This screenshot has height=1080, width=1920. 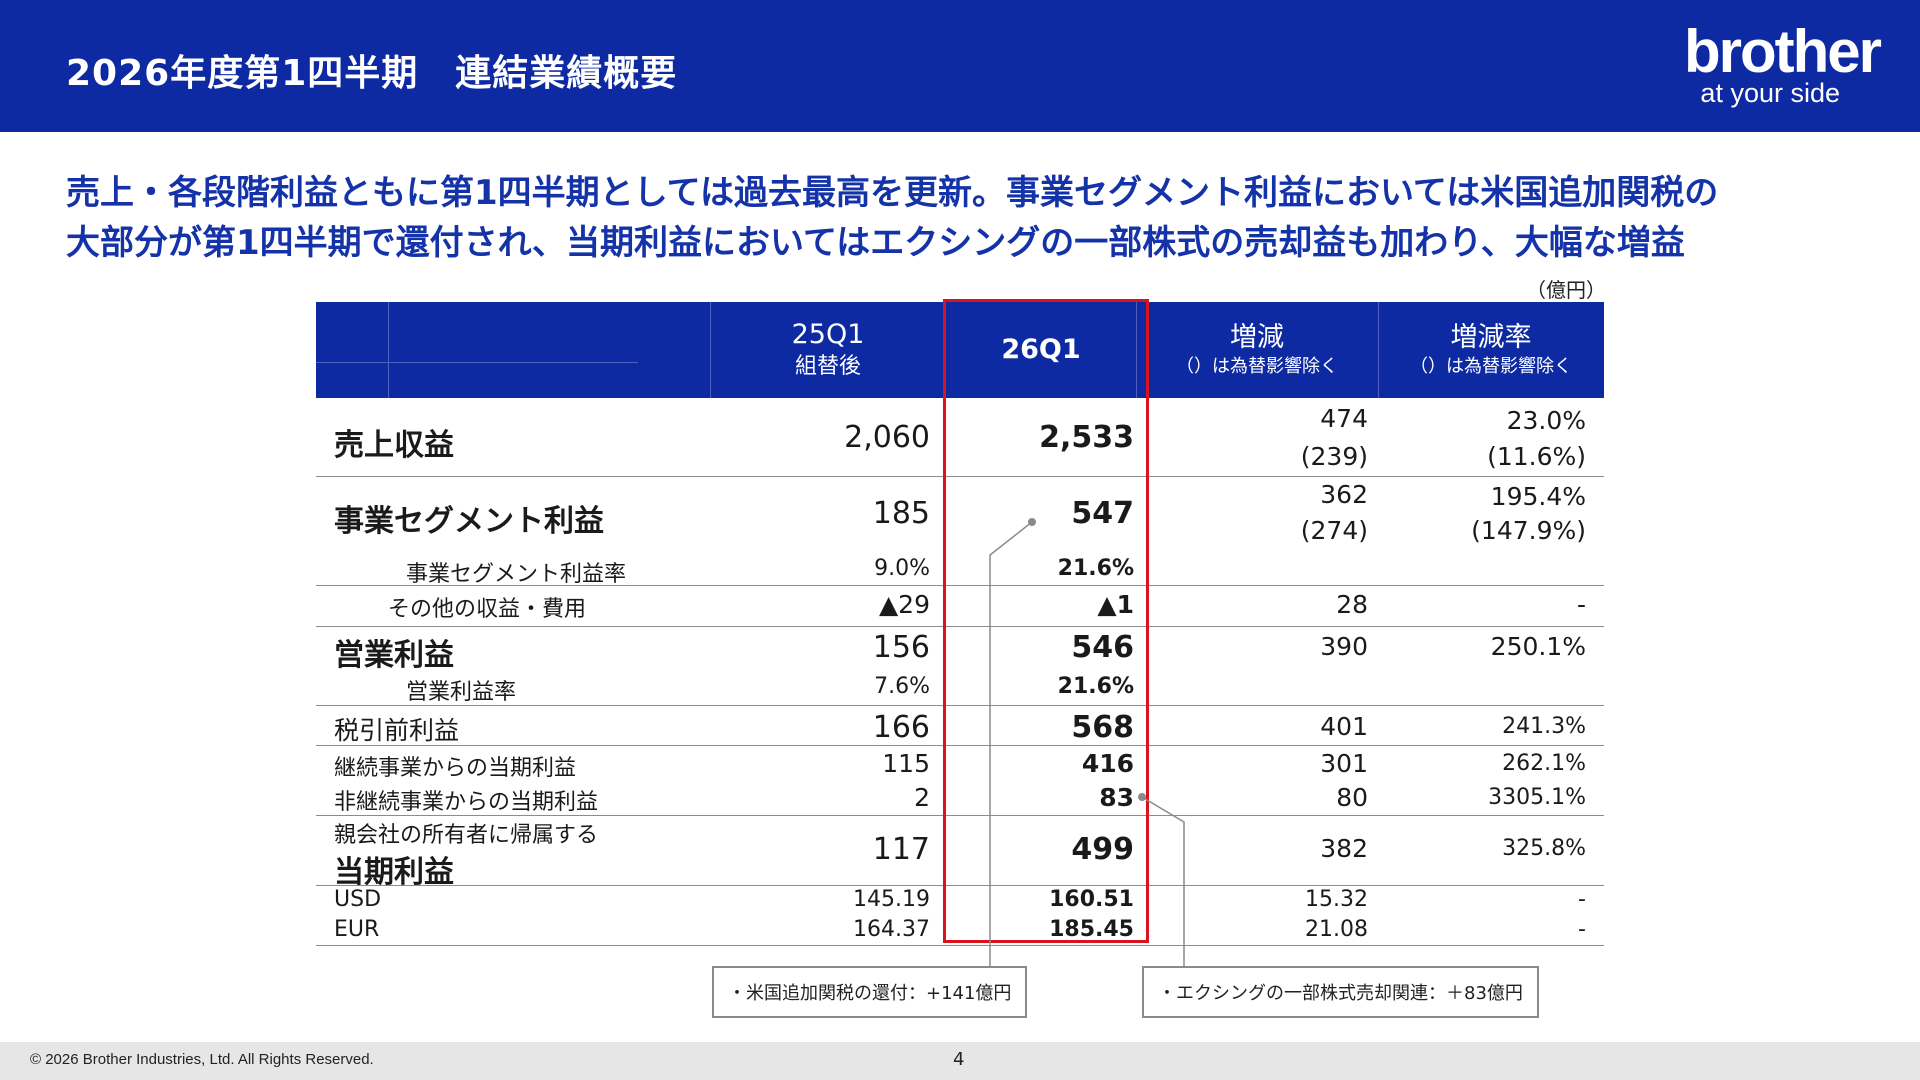 What do you see at coordinates (1783, 51) in the screenshot?
I see `logo-brand: brother` at bounding box center [1783, 51].